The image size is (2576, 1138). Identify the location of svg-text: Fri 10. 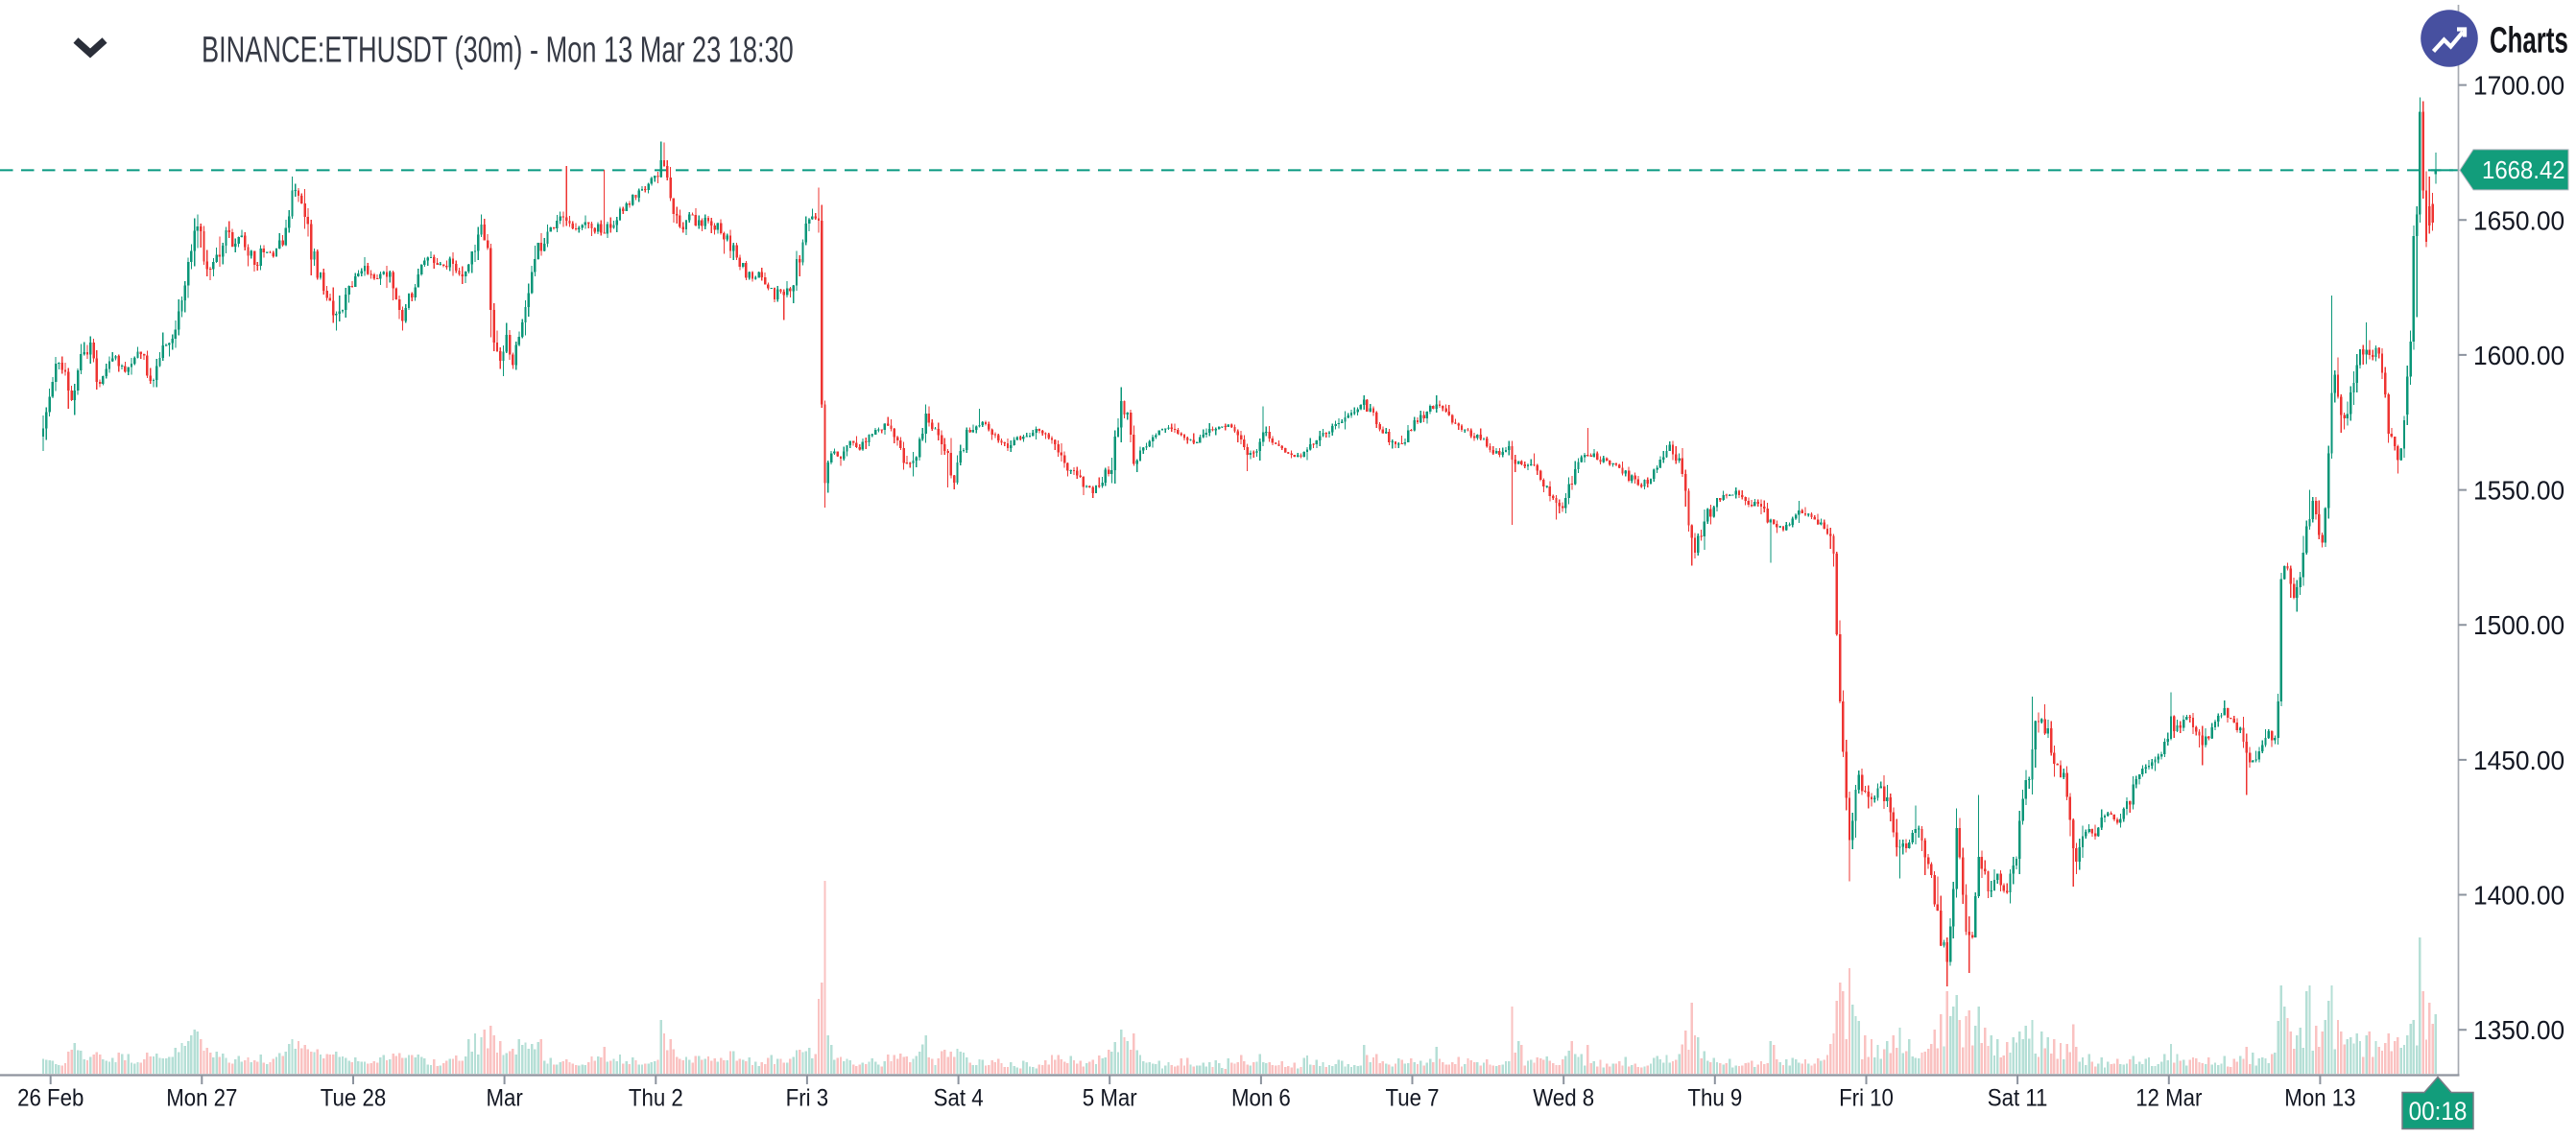
(1866, 1098).